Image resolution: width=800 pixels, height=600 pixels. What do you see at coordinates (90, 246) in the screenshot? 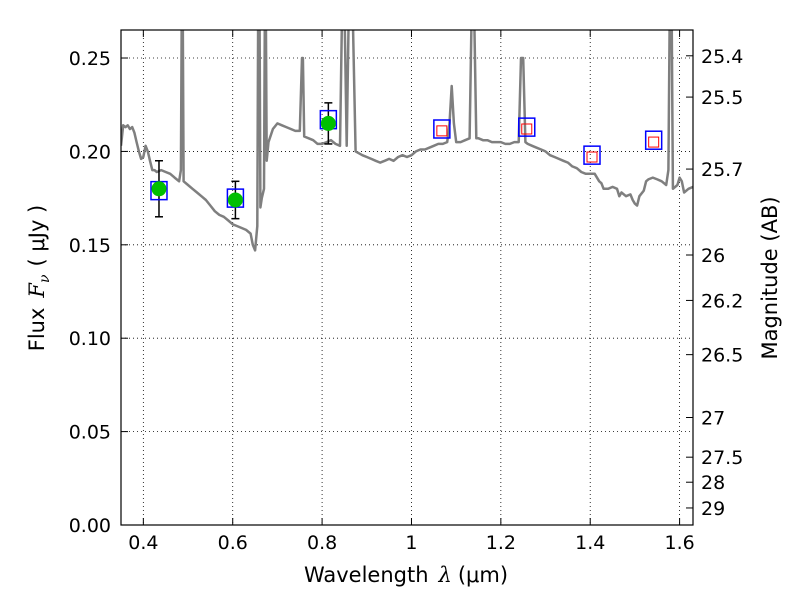
I see `y-tick-label: 0.15` at bounding box center [90, 246].